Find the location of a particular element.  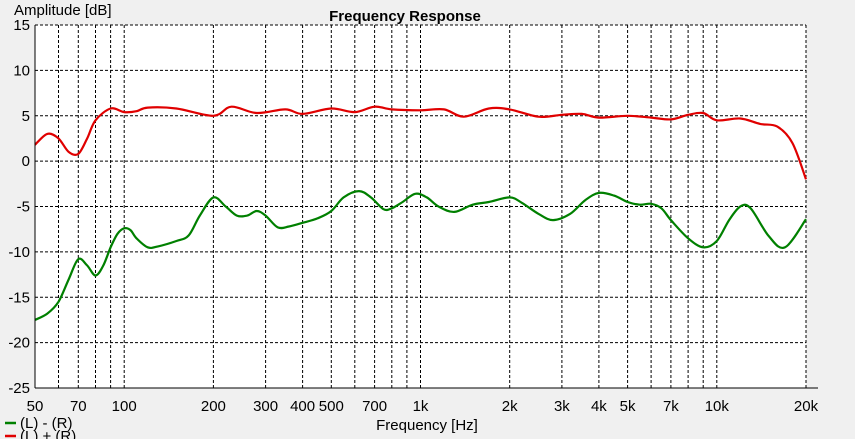

y-tick-labels: 15 10 5 0 -5 -10 -15 -20 -25 is located at coordinates (19, 207).